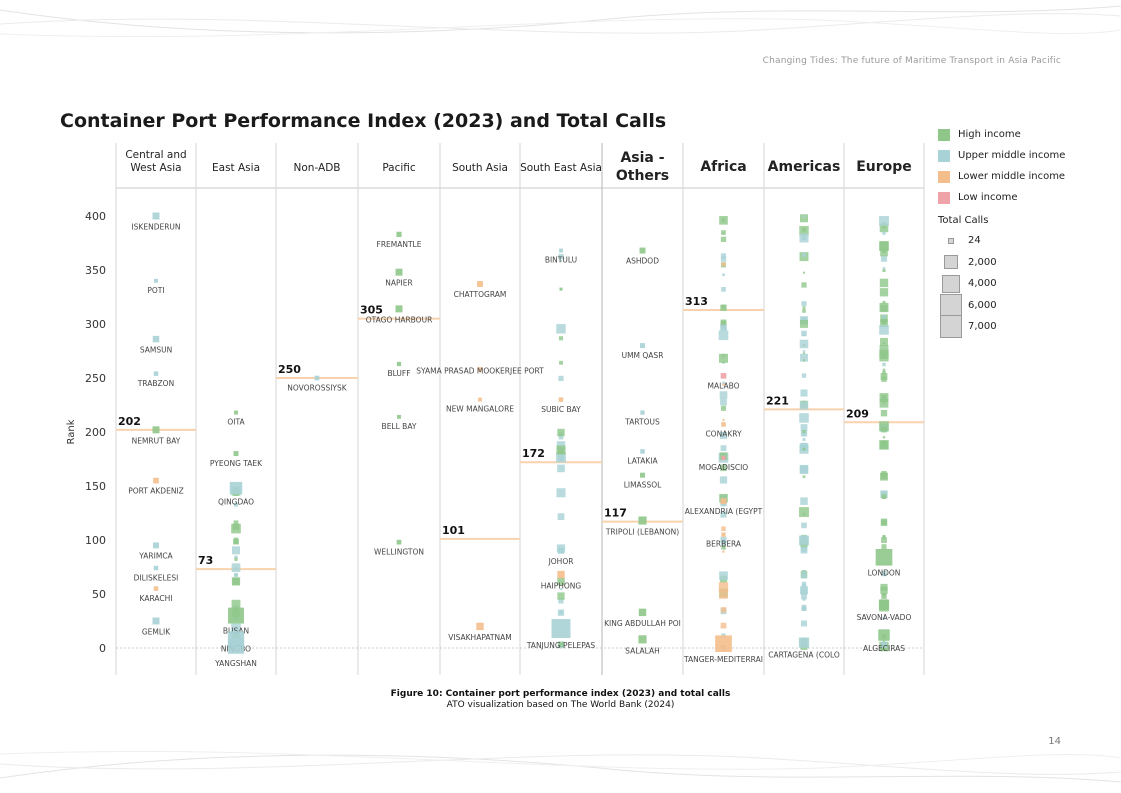  Describe the element at coordinates (156, 490) in the screenshot. I see `port-label: PORT AKDENIZ` at that location.